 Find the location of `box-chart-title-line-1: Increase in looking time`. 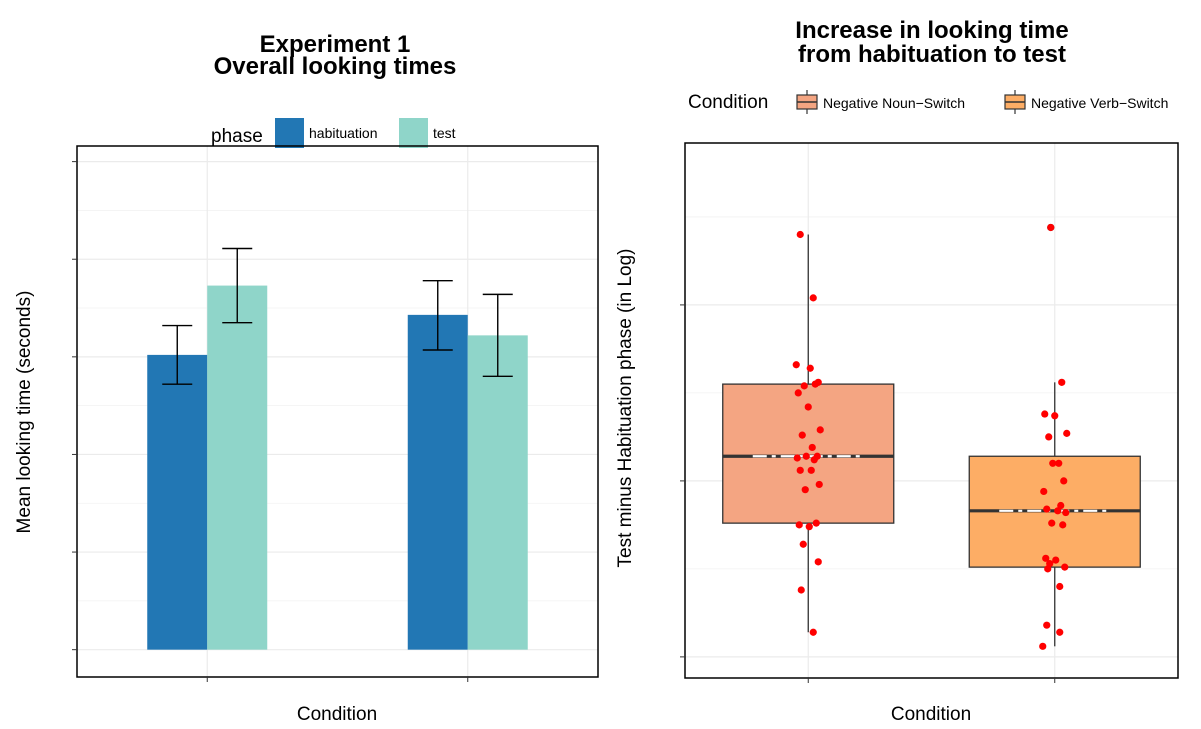

box-chart-title-line-1: Increase in looking time is located at coordinates (931, 30).